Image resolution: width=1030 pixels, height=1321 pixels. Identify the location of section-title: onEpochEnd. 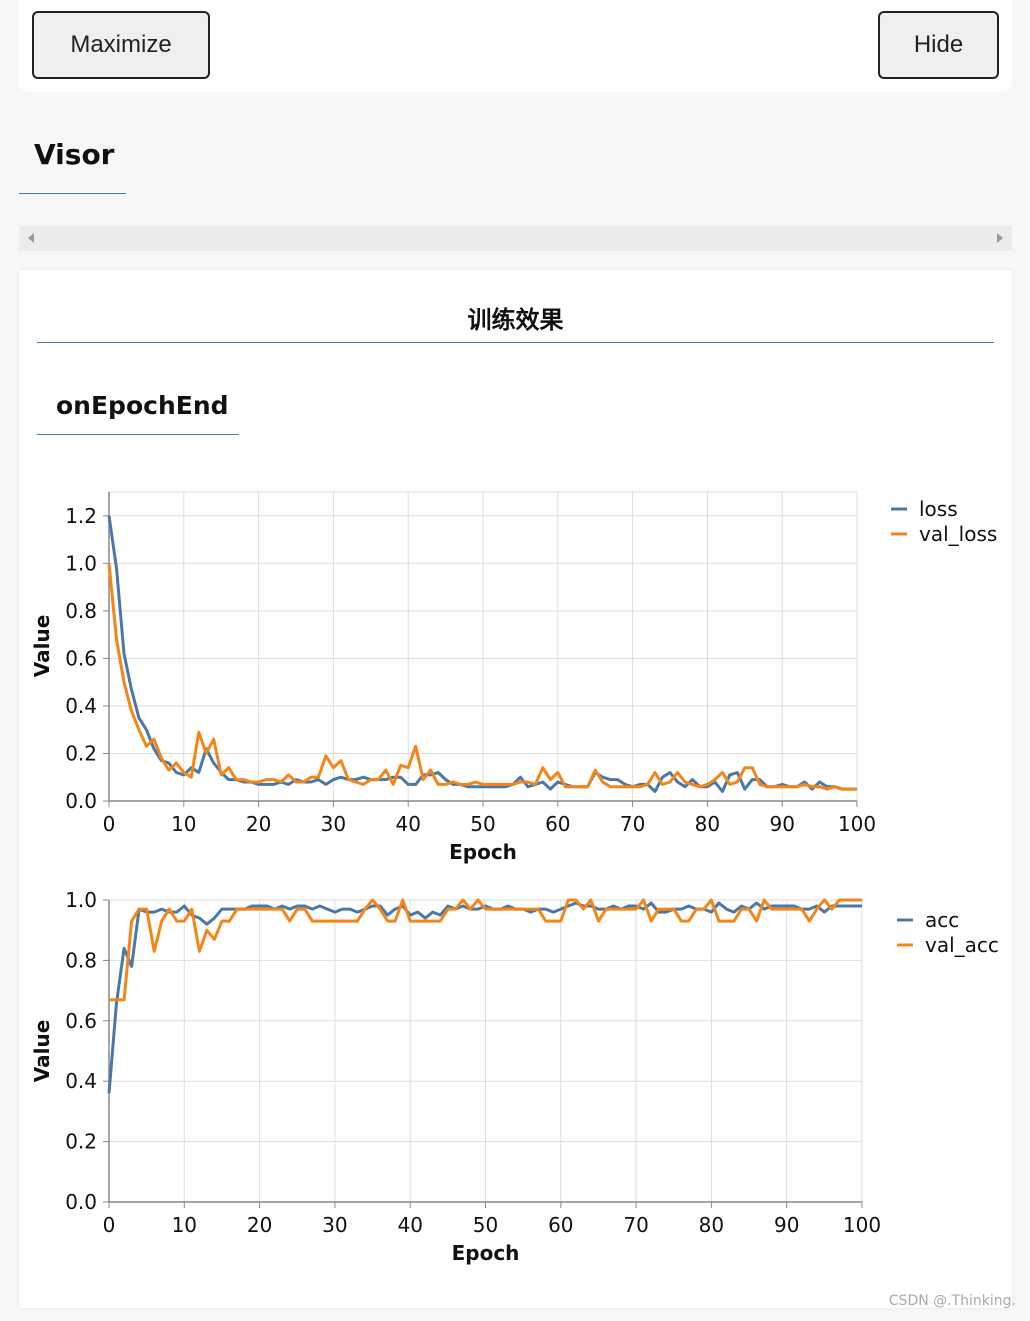
(142, 405).